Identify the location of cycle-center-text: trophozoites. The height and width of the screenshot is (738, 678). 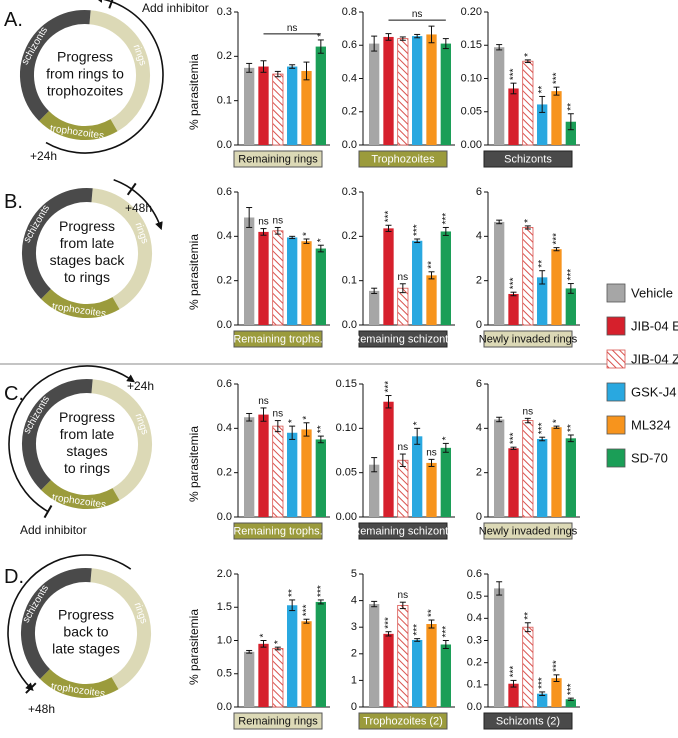
(85, 91).